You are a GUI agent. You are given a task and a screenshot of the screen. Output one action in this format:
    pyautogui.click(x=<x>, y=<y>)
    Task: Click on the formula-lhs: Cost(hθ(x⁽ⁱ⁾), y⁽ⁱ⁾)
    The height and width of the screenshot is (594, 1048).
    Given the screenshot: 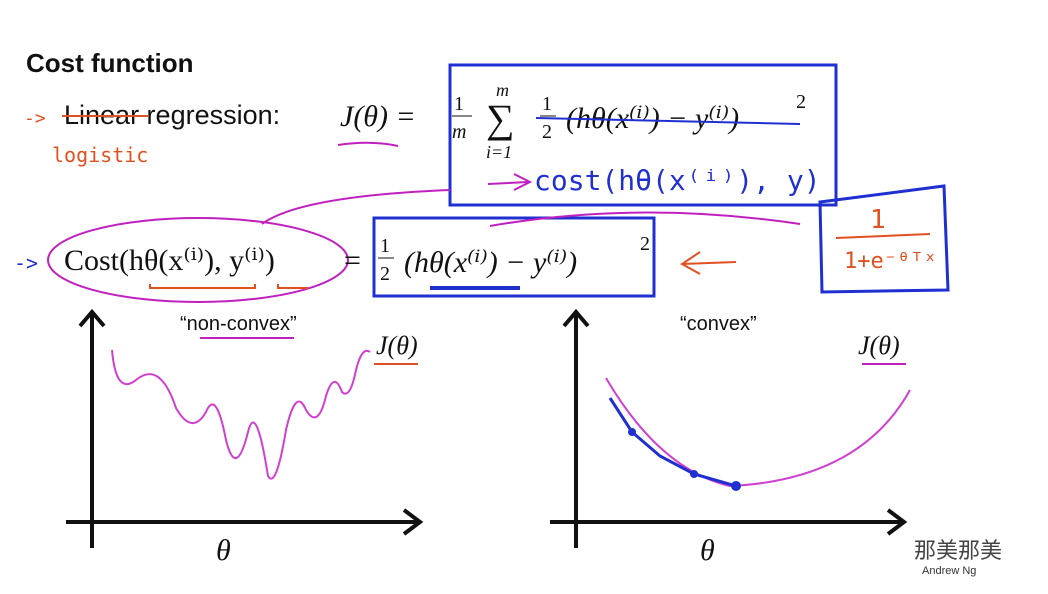 What is the action you would take?
    pyautogui.click(x=169, y=260)
    